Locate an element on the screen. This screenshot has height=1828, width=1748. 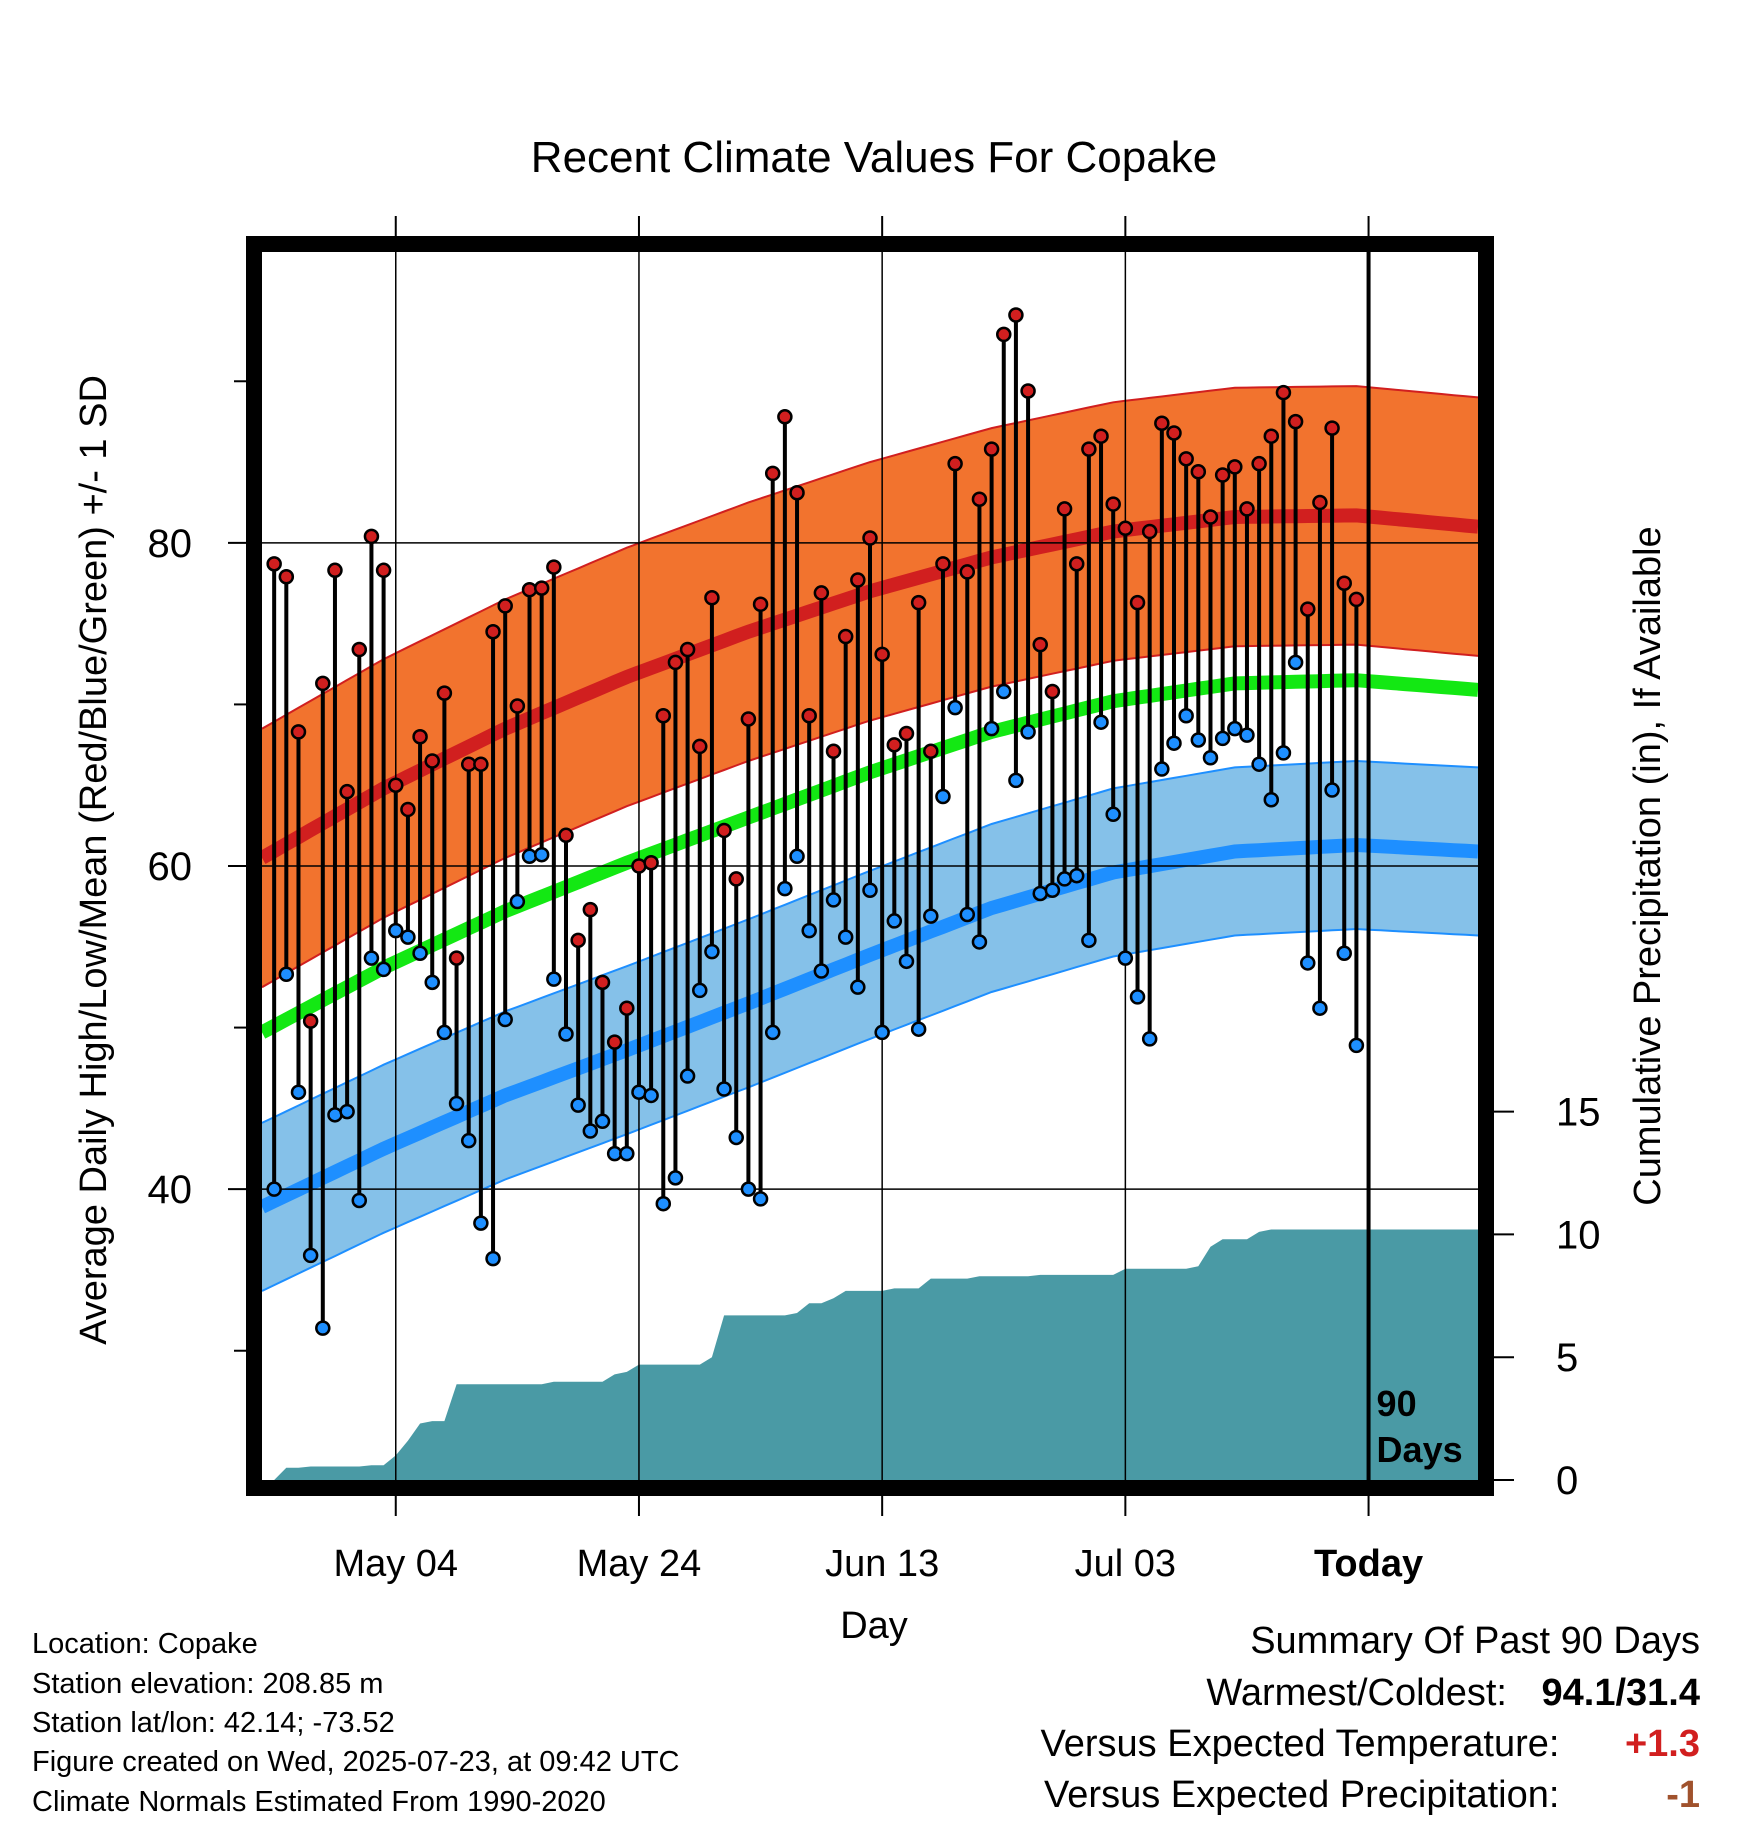
days-window-label: 90 Days is located at coordinates (1420, 1426).